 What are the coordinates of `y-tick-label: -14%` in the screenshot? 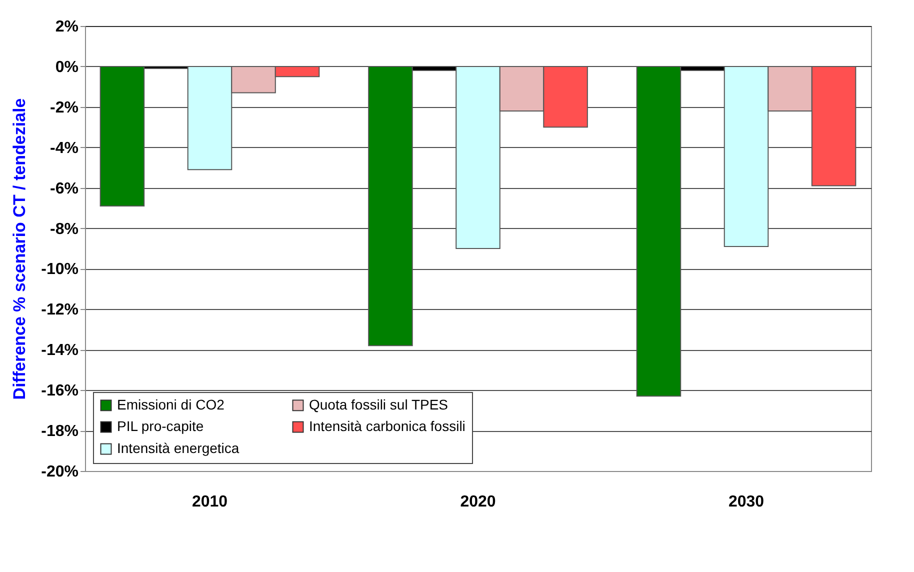 It's located at (59, 351).